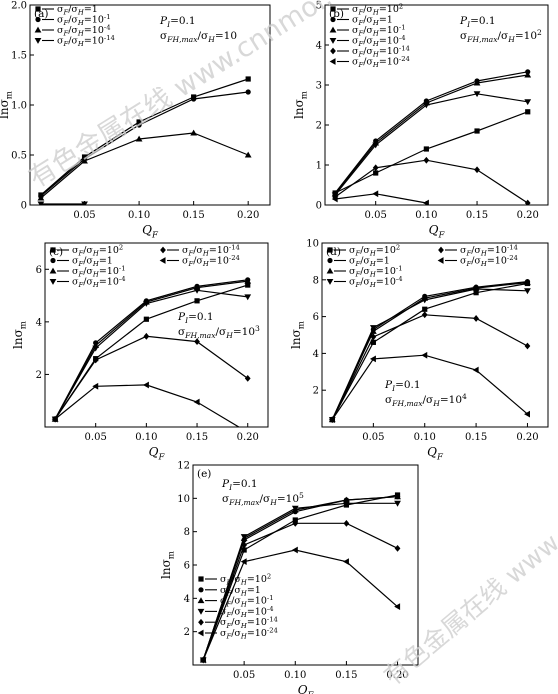 This screenshot has height=694, width=558. What do you see at coordinates (248, 437) in the screenshot?
I see `x-tick-label: 0.20` at bounding box center [248, 437].